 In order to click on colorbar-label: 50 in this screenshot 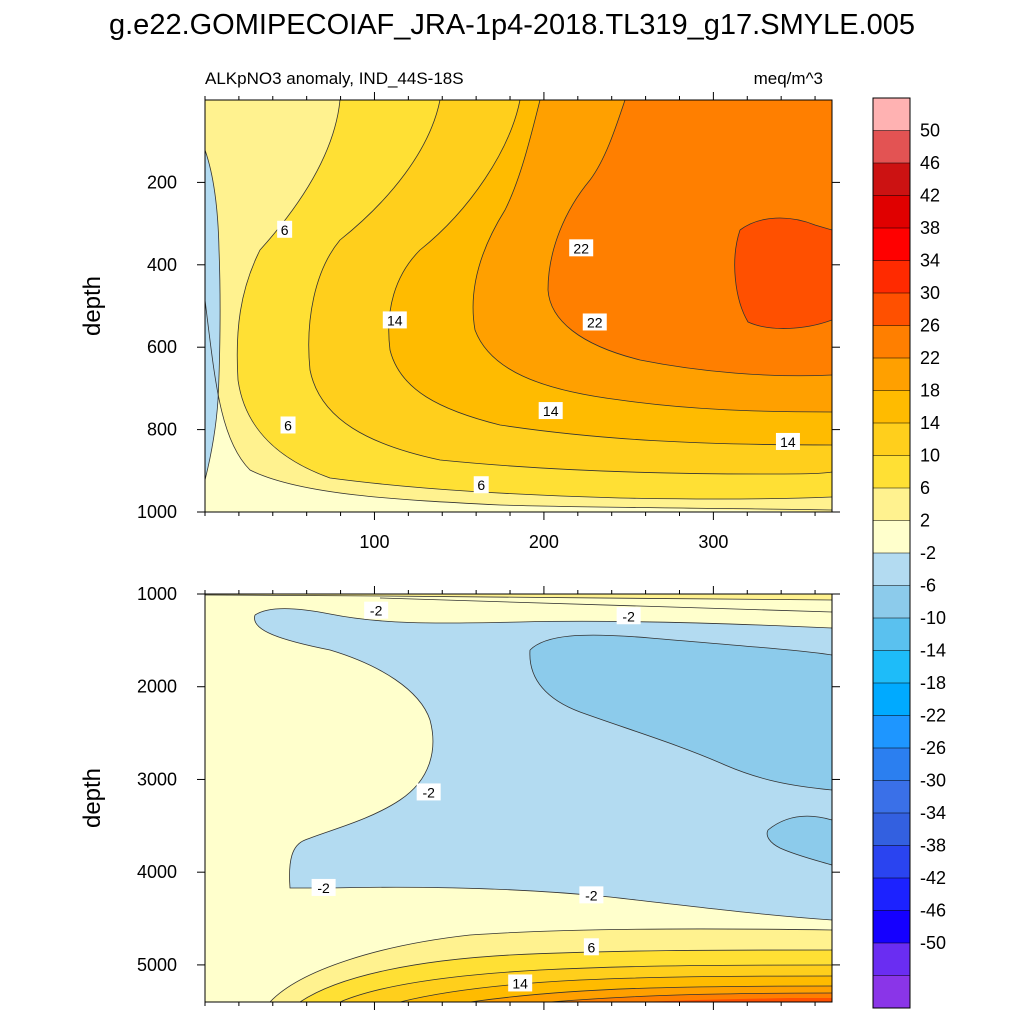, I will do `click(930, 131)`.